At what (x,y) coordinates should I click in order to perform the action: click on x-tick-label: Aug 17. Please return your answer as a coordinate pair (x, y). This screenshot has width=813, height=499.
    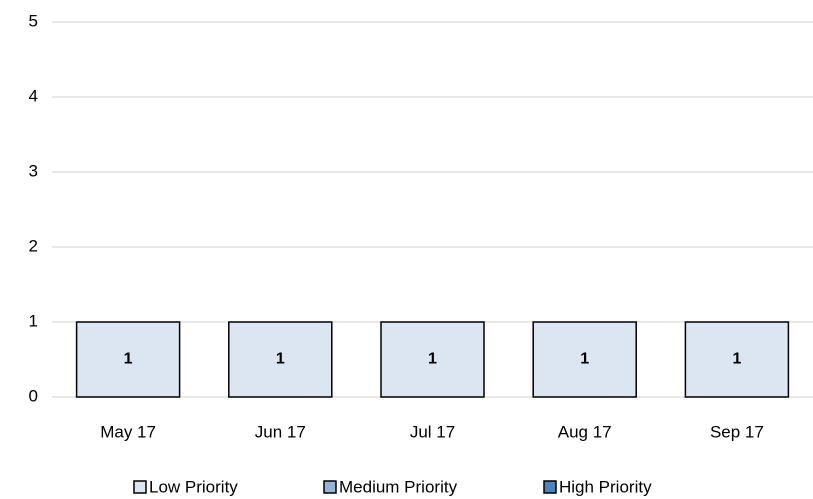
    Looking at the image, I should click on (585, 431).